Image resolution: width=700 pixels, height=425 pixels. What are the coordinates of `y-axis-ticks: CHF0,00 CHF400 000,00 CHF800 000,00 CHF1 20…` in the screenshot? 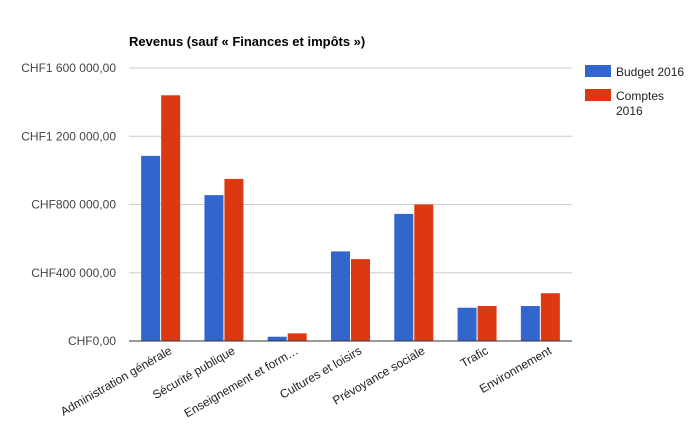 It's located at (68, 204).